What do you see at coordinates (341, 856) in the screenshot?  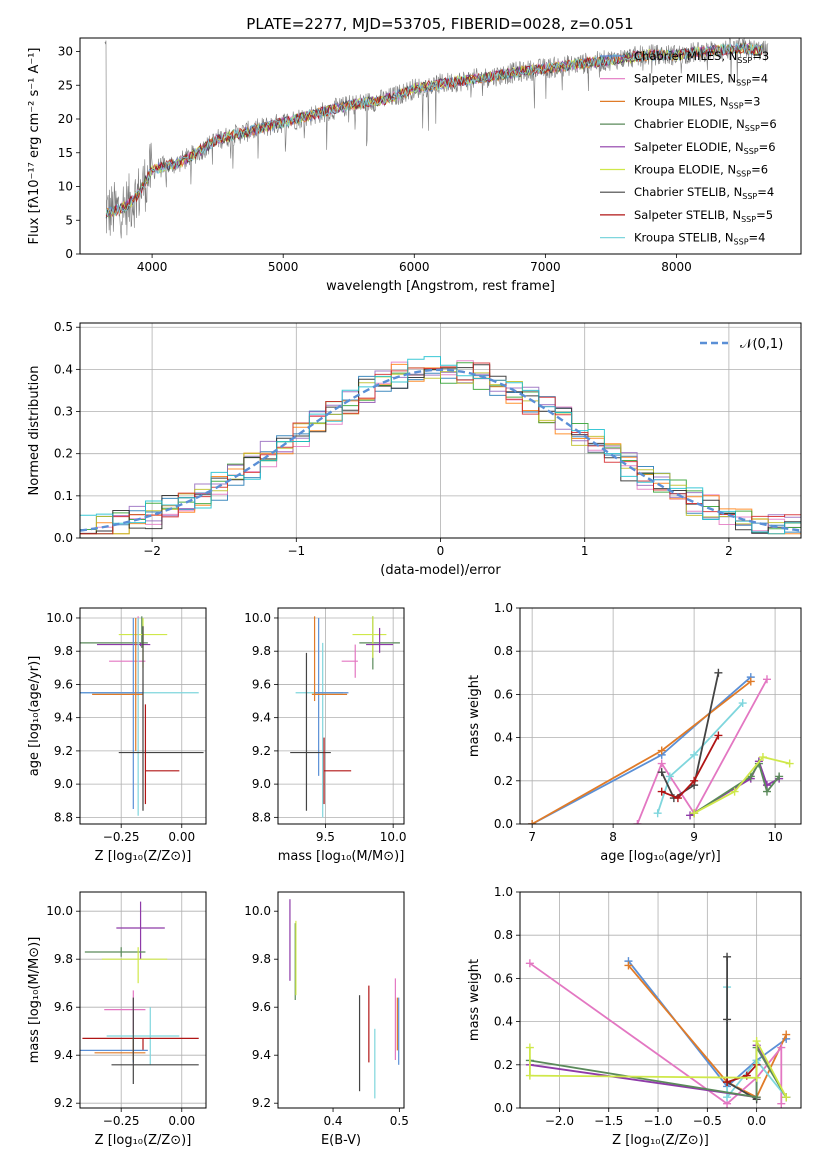 I see `x-axis-label: mass [log₁₀(M/M⊙)]` at bounding box center [341, 856].